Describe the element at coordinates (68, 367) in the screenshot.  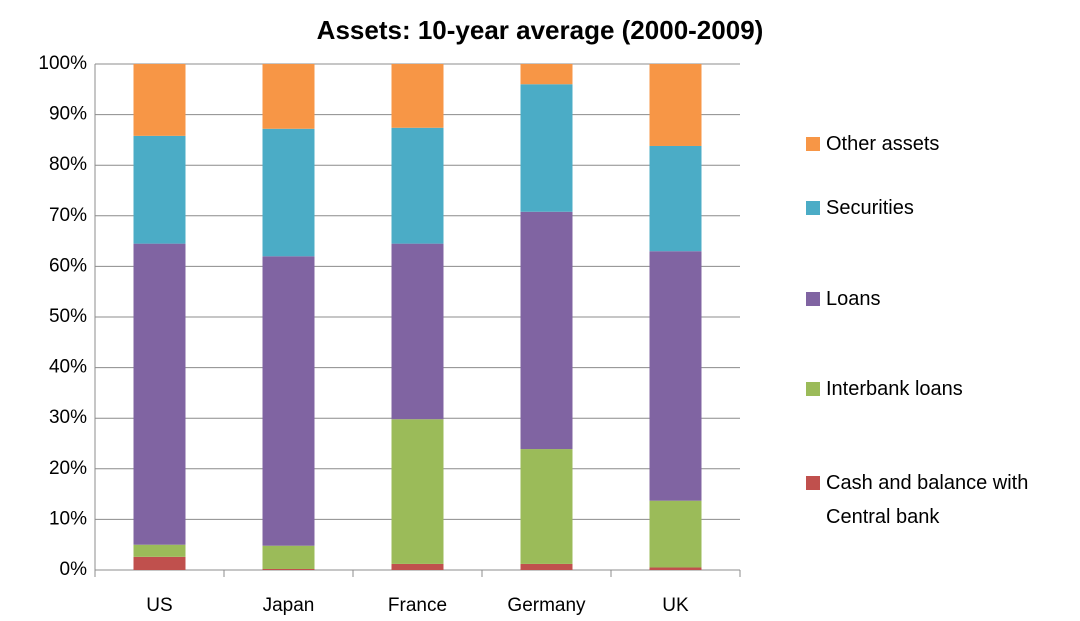
I see `y-tick-label: 40%` at that location.